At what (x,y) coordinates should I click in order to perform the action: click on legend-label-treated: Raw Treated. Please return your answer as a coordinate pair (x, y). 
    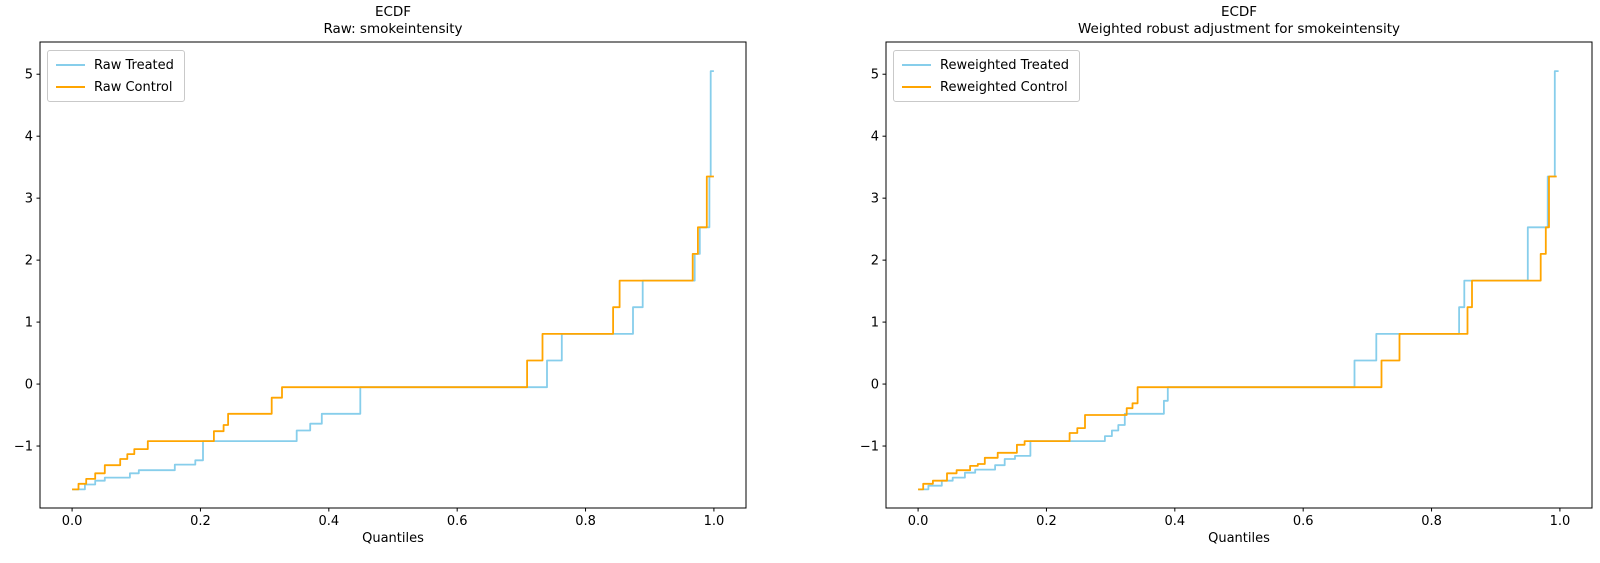
    Looking at the image, I should click on (134, 65).